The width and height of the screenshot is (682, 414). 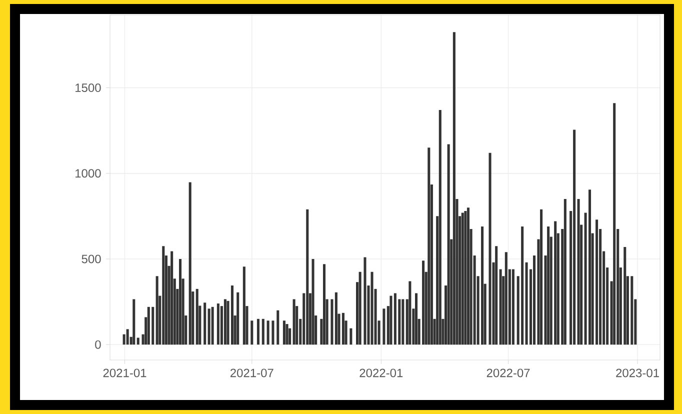 What do you see at coordinates (88, 173) in the screenshot?
I see `y-tick-label: 1000` at bounding box center [88, 173].